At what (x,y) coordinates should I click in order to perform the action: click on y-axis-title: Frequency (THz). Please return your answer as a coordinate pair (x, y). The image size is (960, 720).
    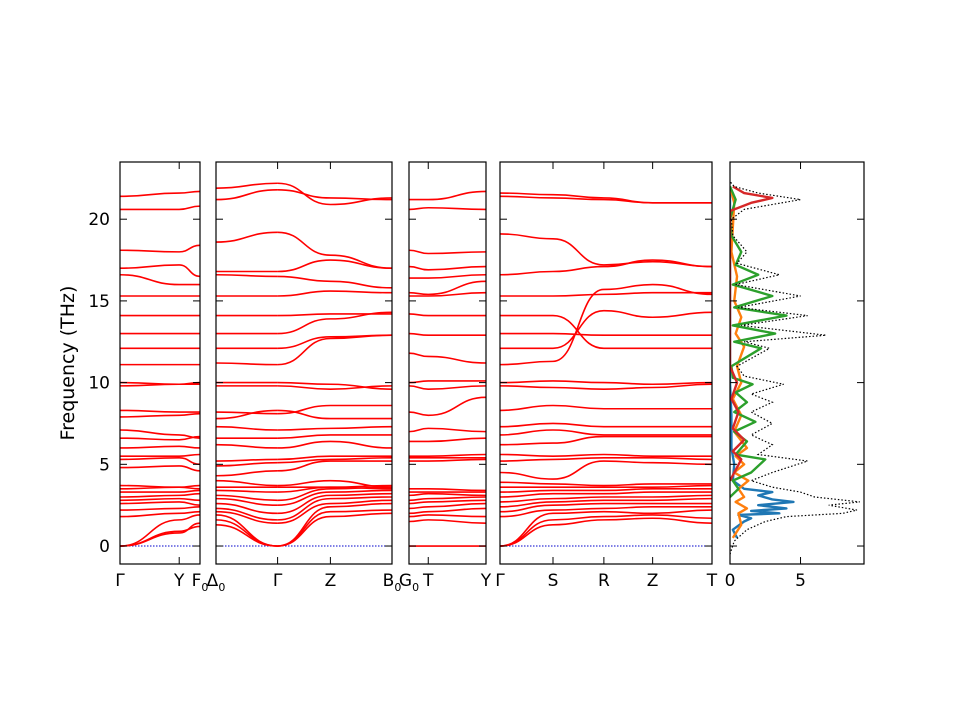
    Looking at the image, I should click on (68, 363).